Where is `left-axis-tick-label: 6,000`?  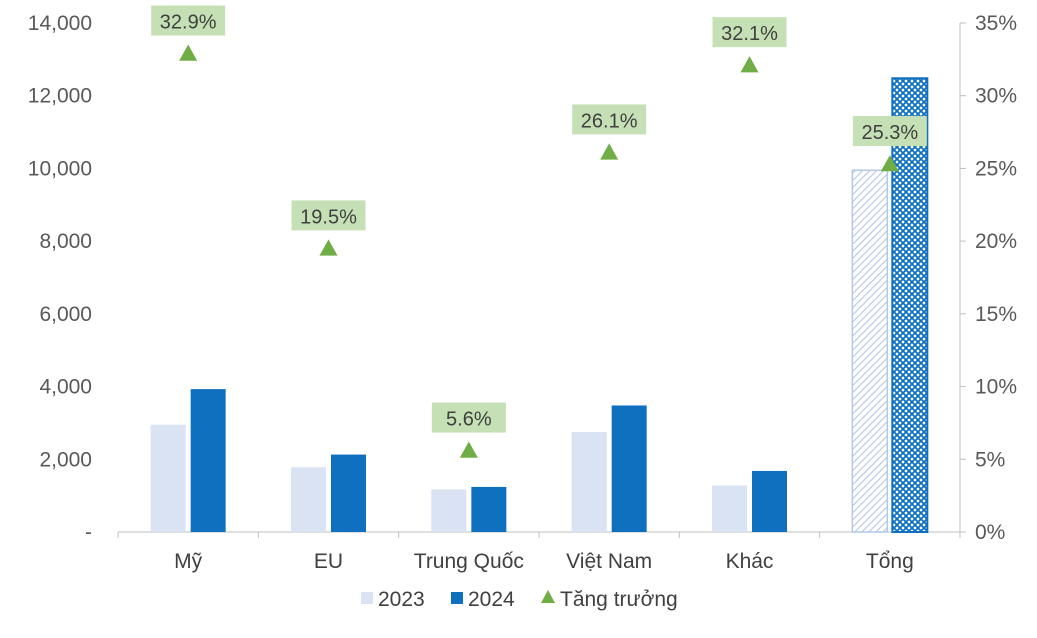
left-axis-tick-label: 6,000 is located at coordinates (65, 314).